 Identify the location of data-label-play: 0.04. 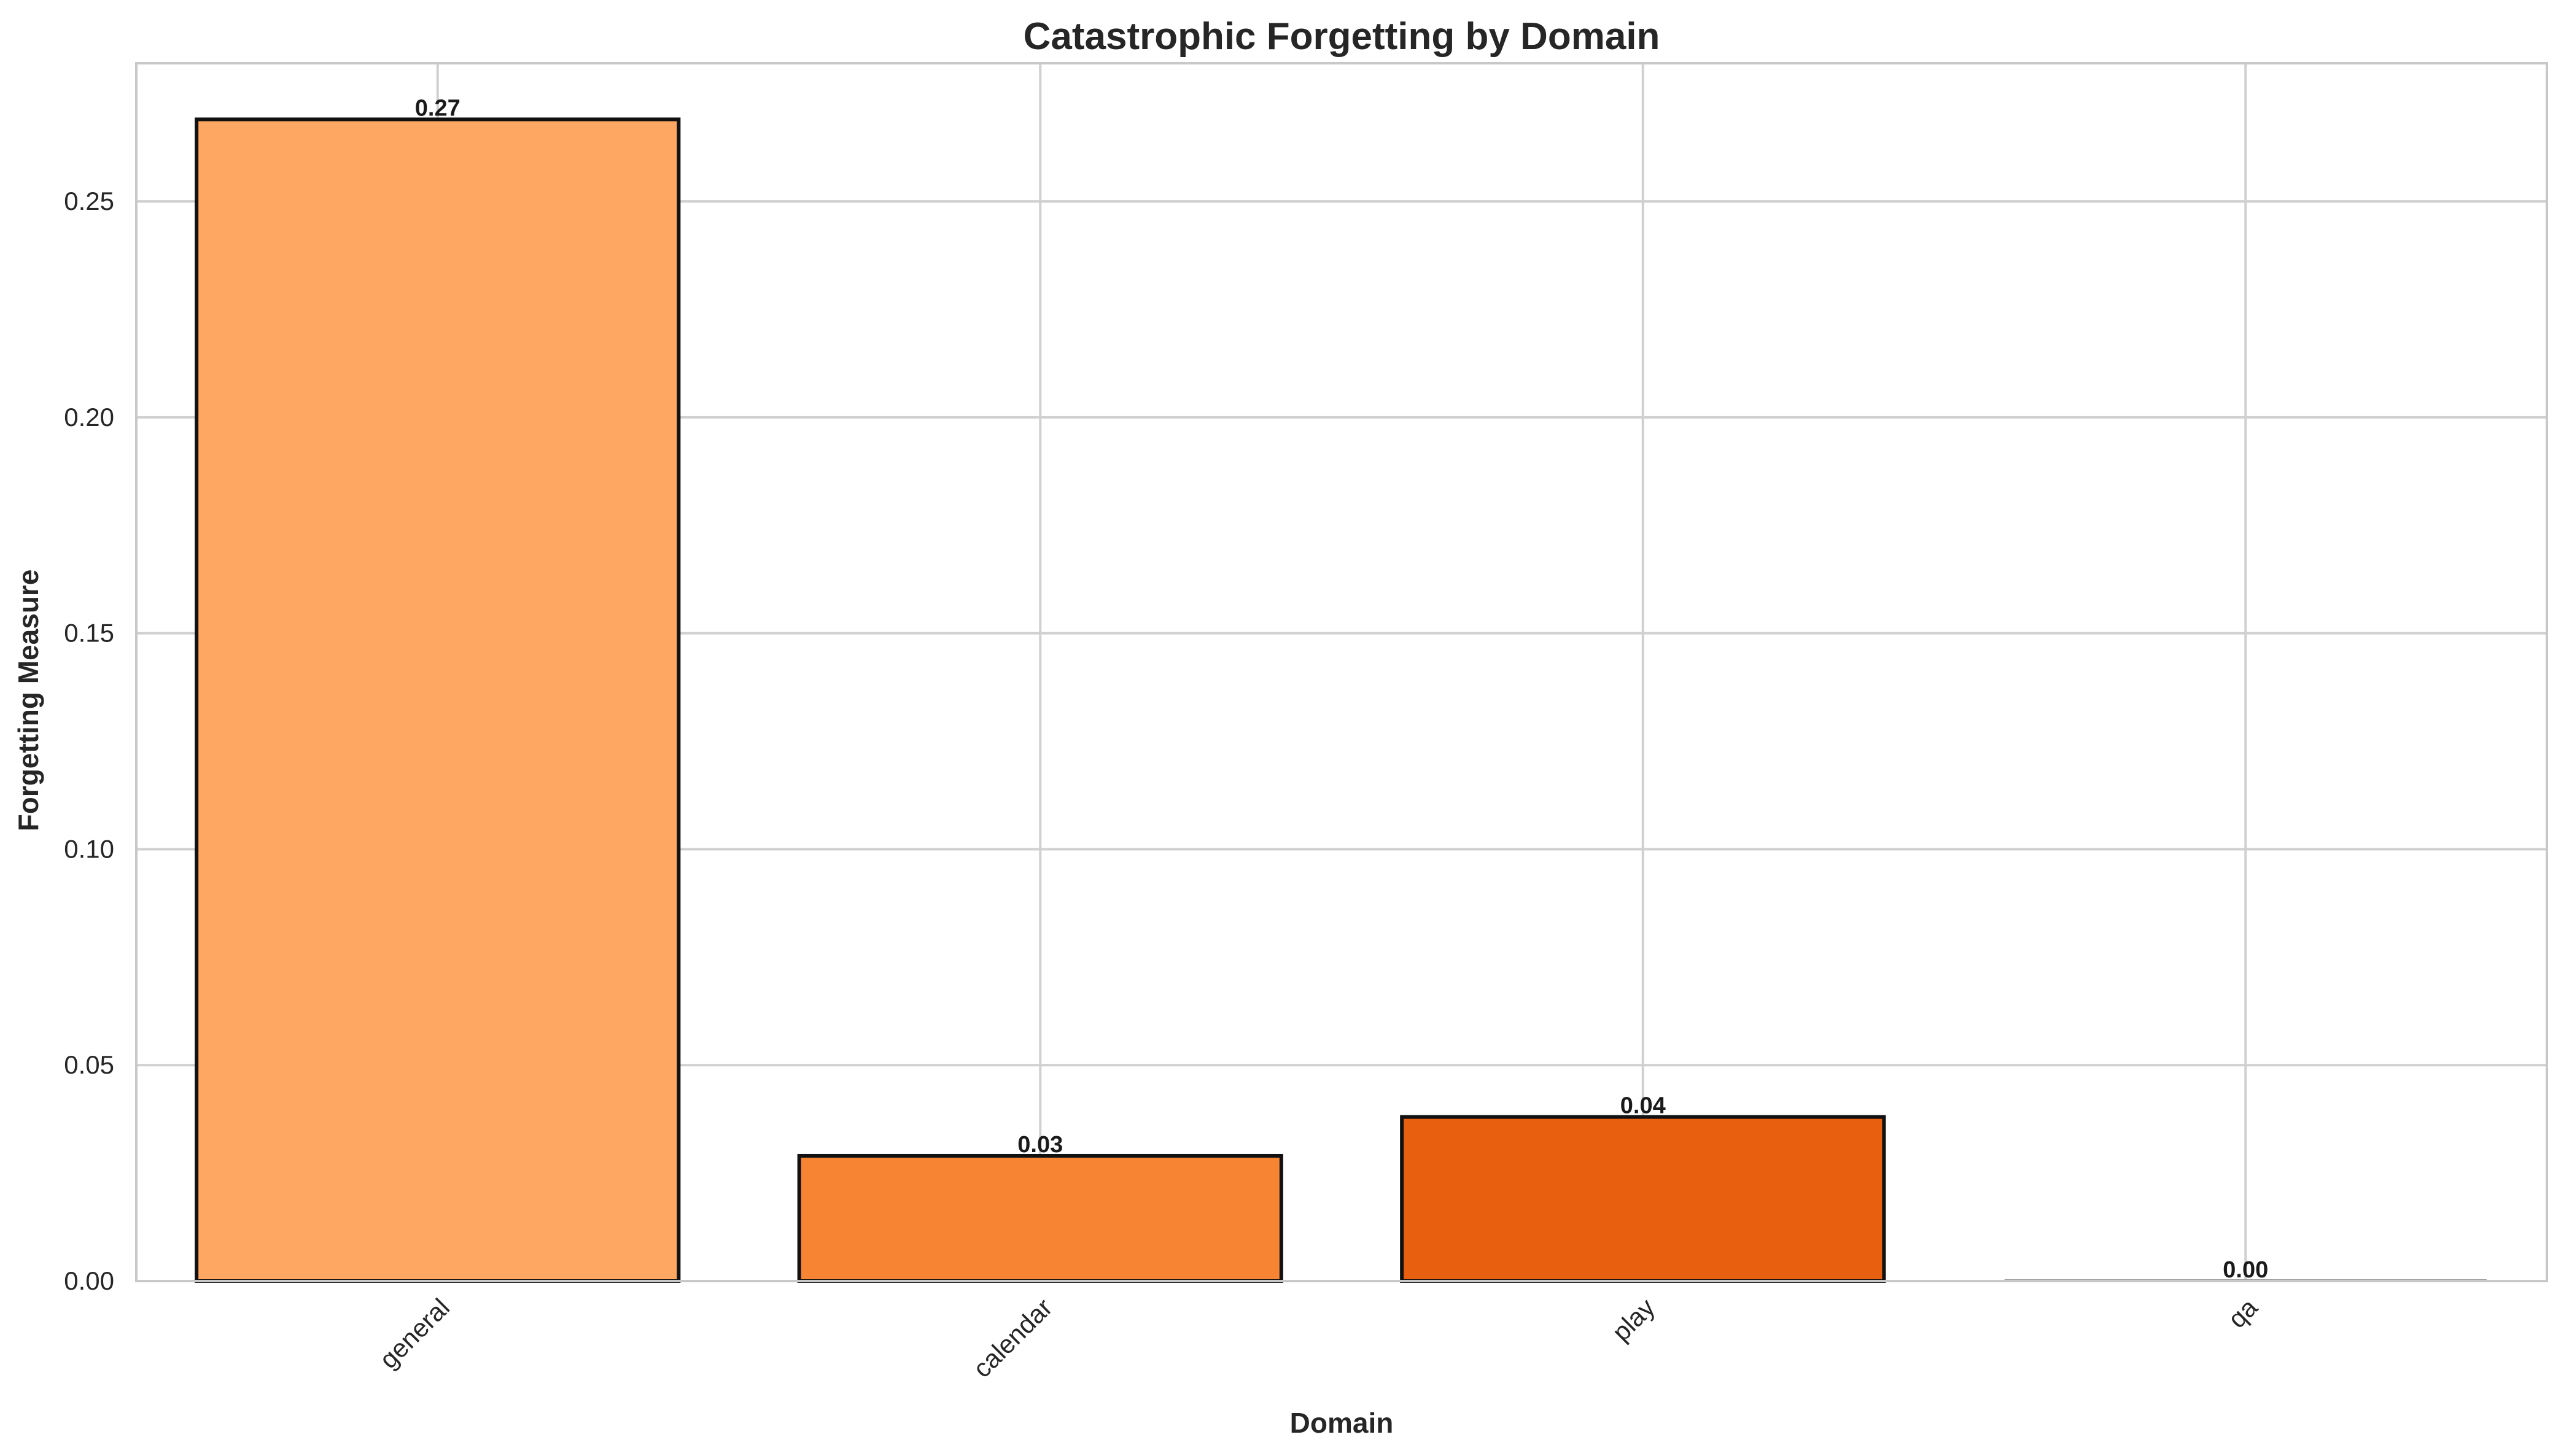
(1643, 1106).